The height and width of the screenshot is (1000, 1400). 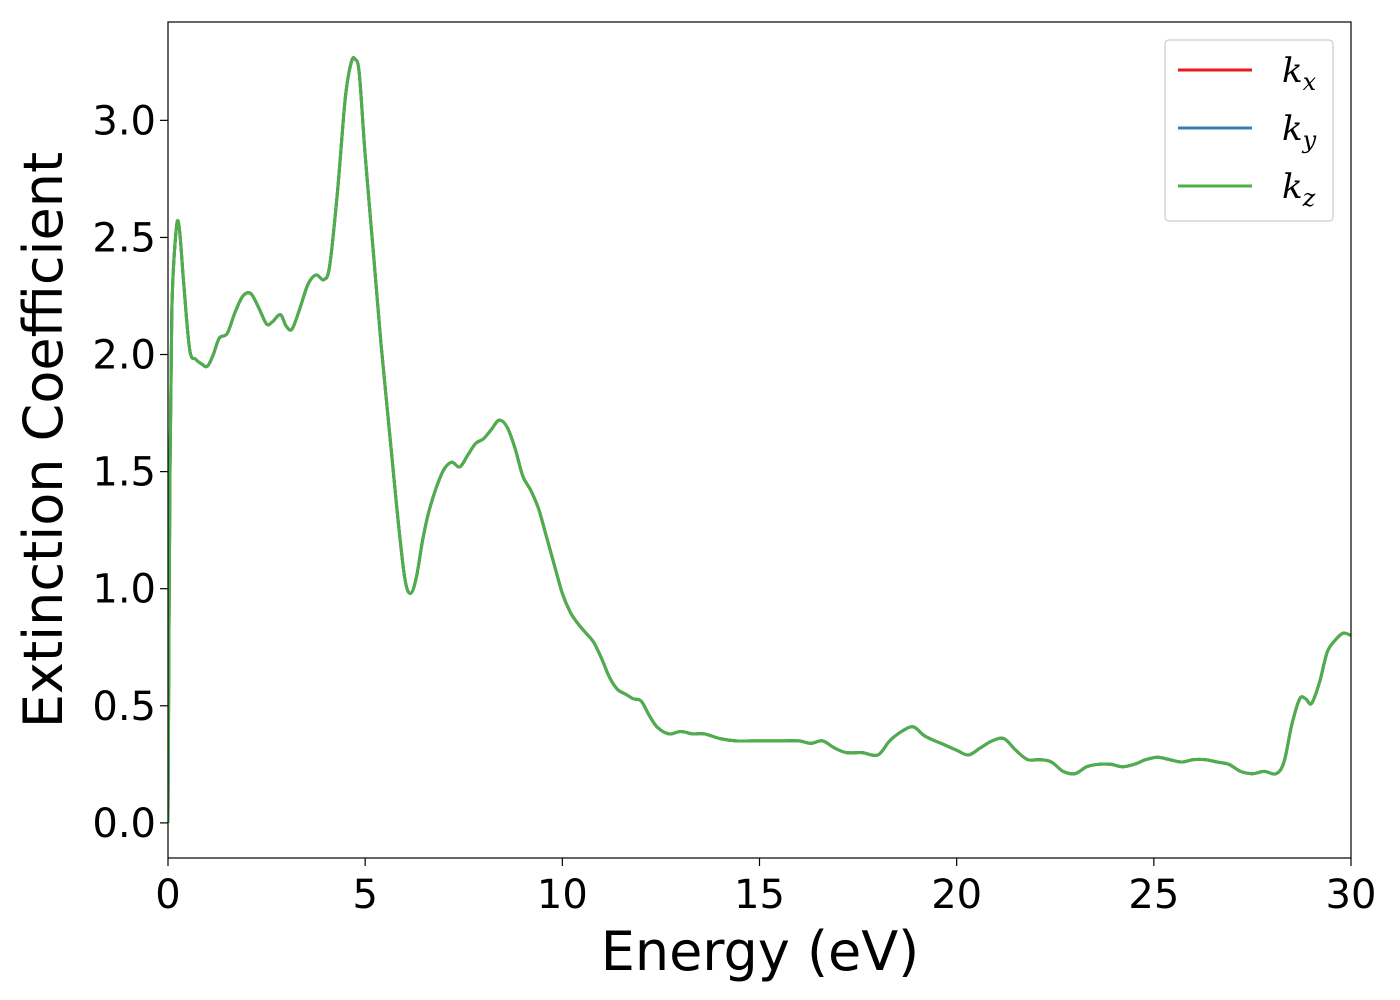 What do you see at coordinates (759, 895) in the screenshot?
I see `x-tick-label: 15` at bounding box center [759, 895].